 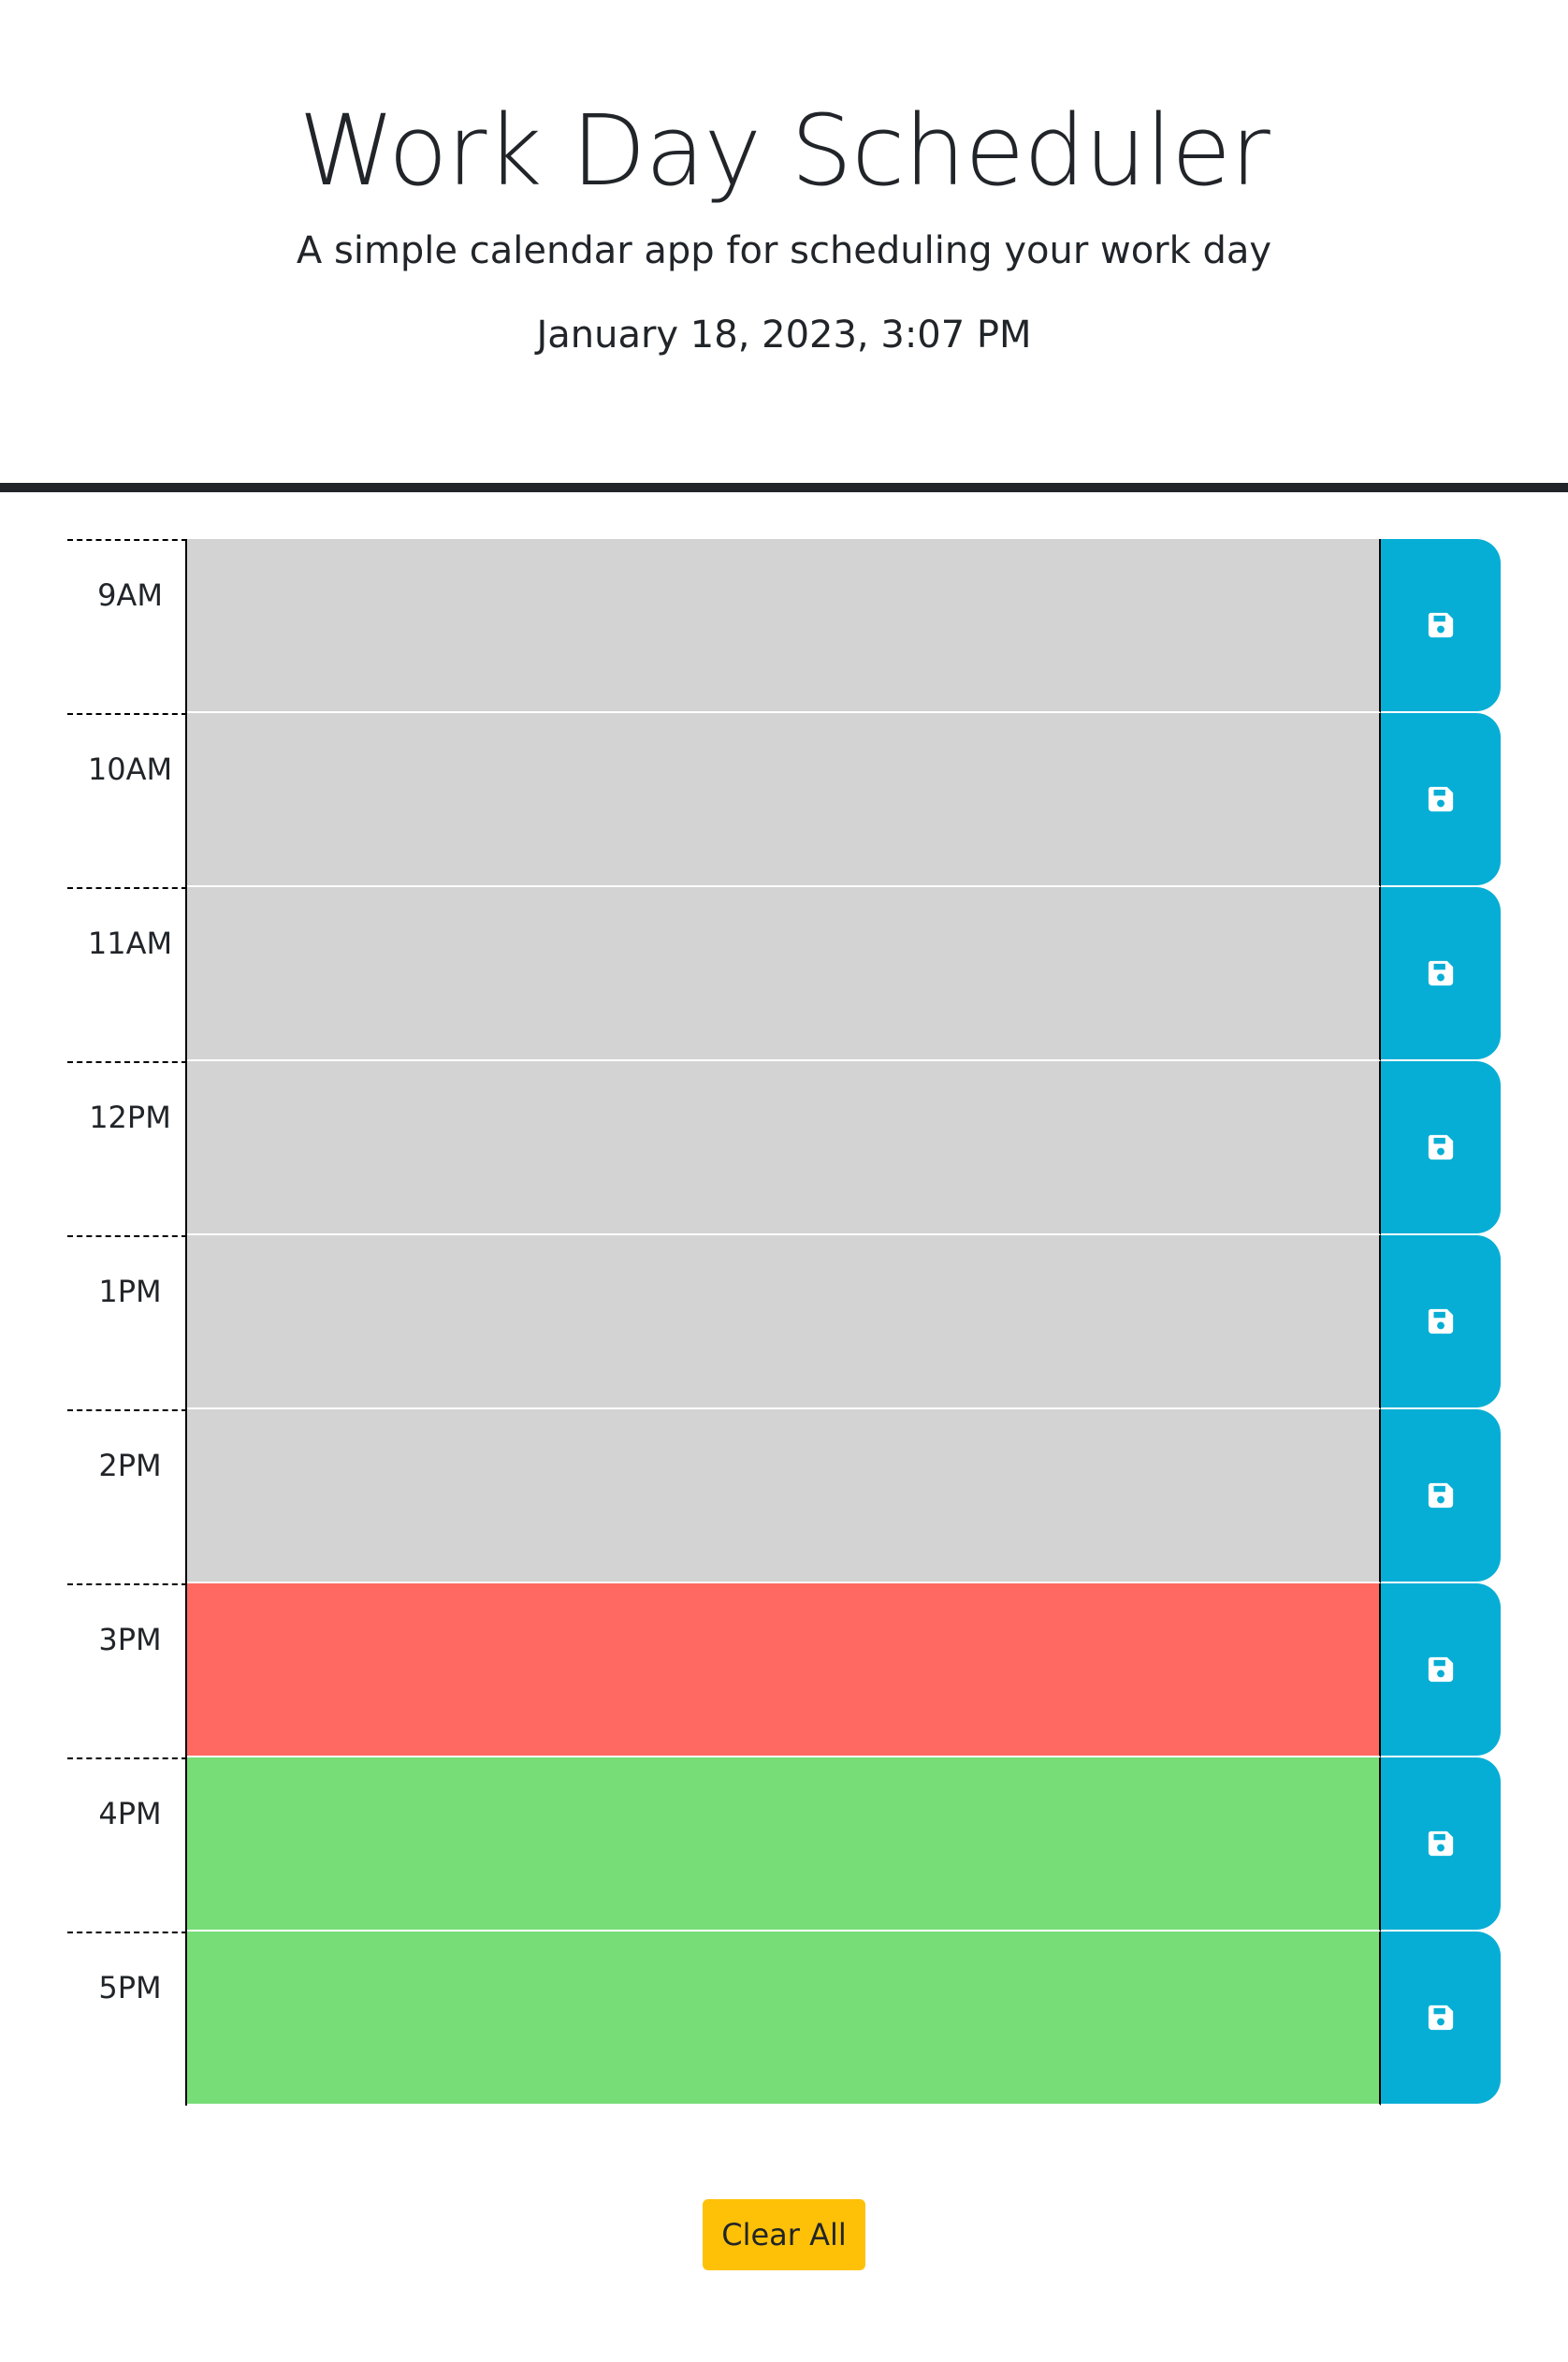 What do you see at coordinates (127, 1844) in the screenshot?
I see `hour-label: 4PM` at bounding box center [127, 1844].